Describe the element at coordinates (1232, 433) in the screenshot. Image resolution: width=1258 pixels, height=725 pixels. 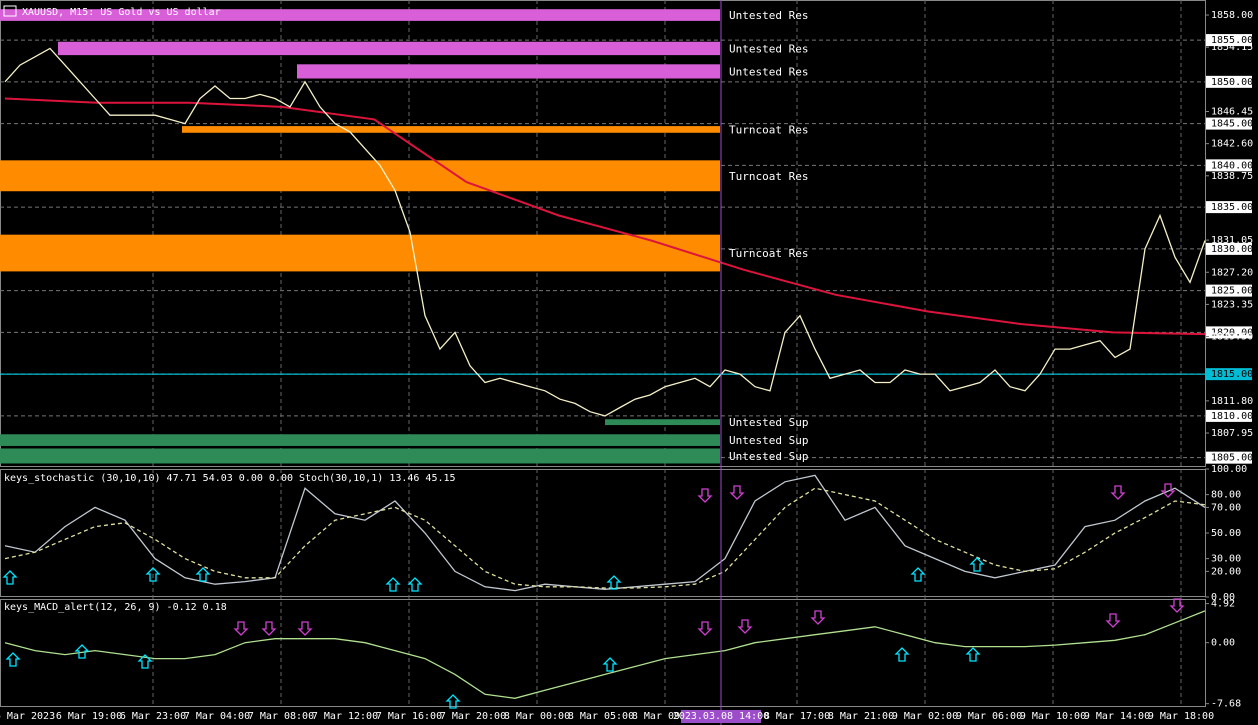
I see `y-tick-label: 1807.95` at that location.